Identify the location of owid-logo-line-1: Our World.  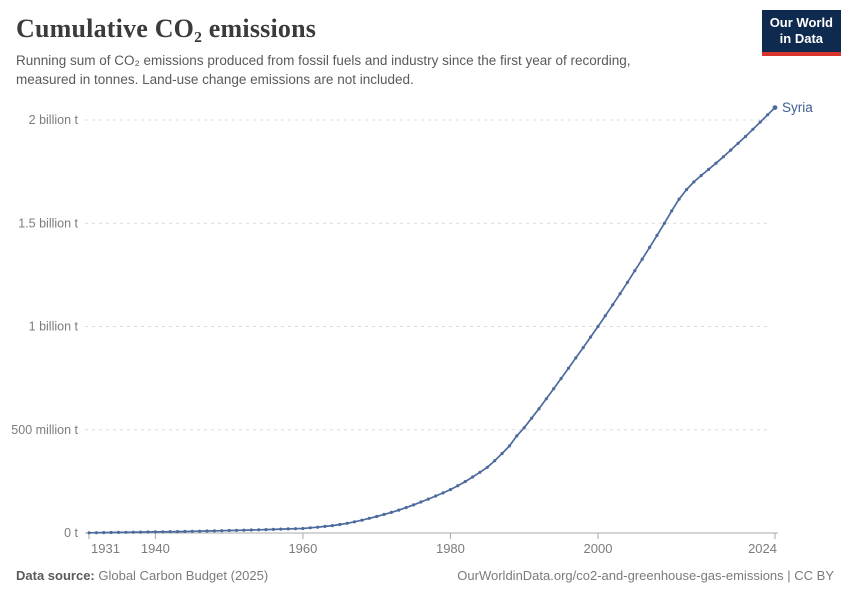
(801, 22).